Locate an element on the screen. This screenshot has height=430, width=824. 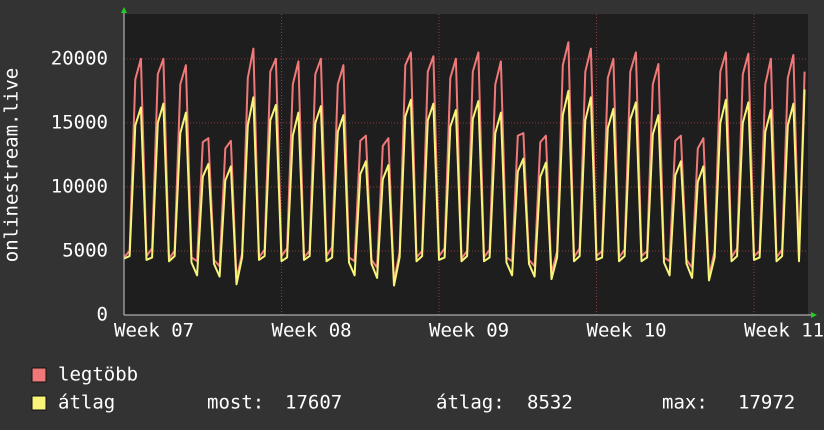
x-tick-label: Week 10 is located at coordinates (627, 331).